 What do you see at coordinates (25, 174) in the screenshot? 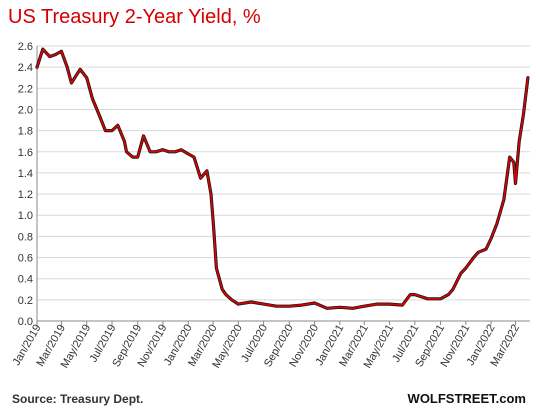
I see `y-tick-label: 1.4` at bounding box center [25, 174].